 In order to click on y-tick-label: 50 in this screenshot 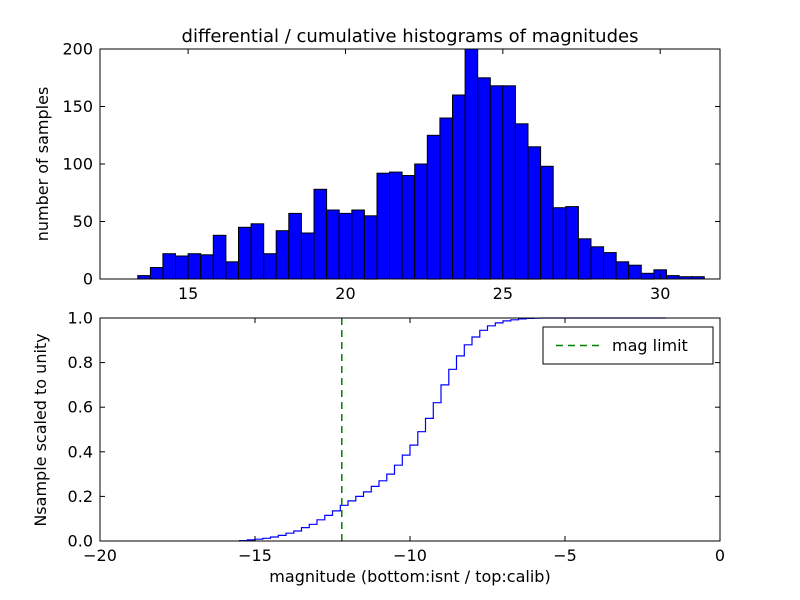, I will do `click(83, 221)`.